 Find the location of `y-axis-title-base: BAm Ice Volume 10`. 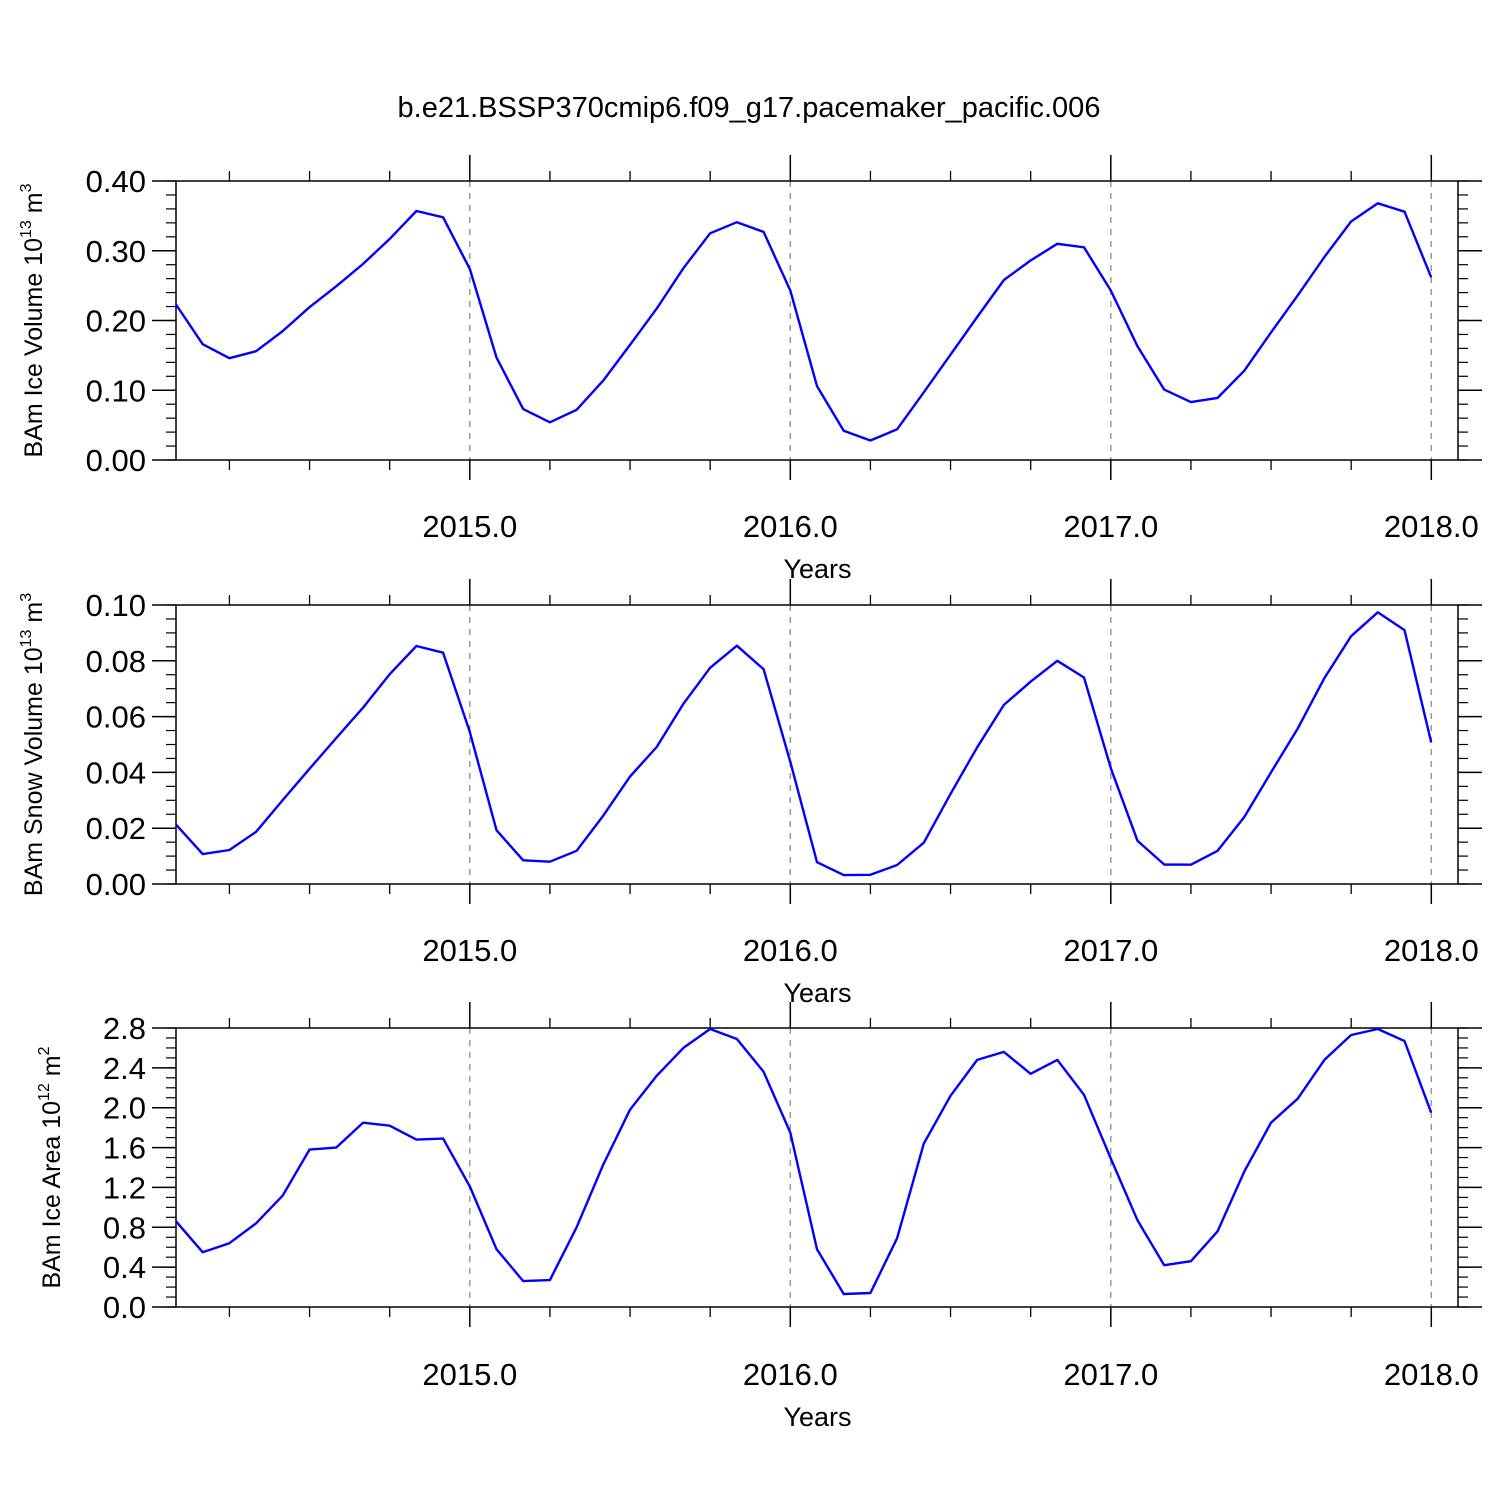

y-axis-title-base: BAm Ice Volume 10 is located at coordinates (34, 348).